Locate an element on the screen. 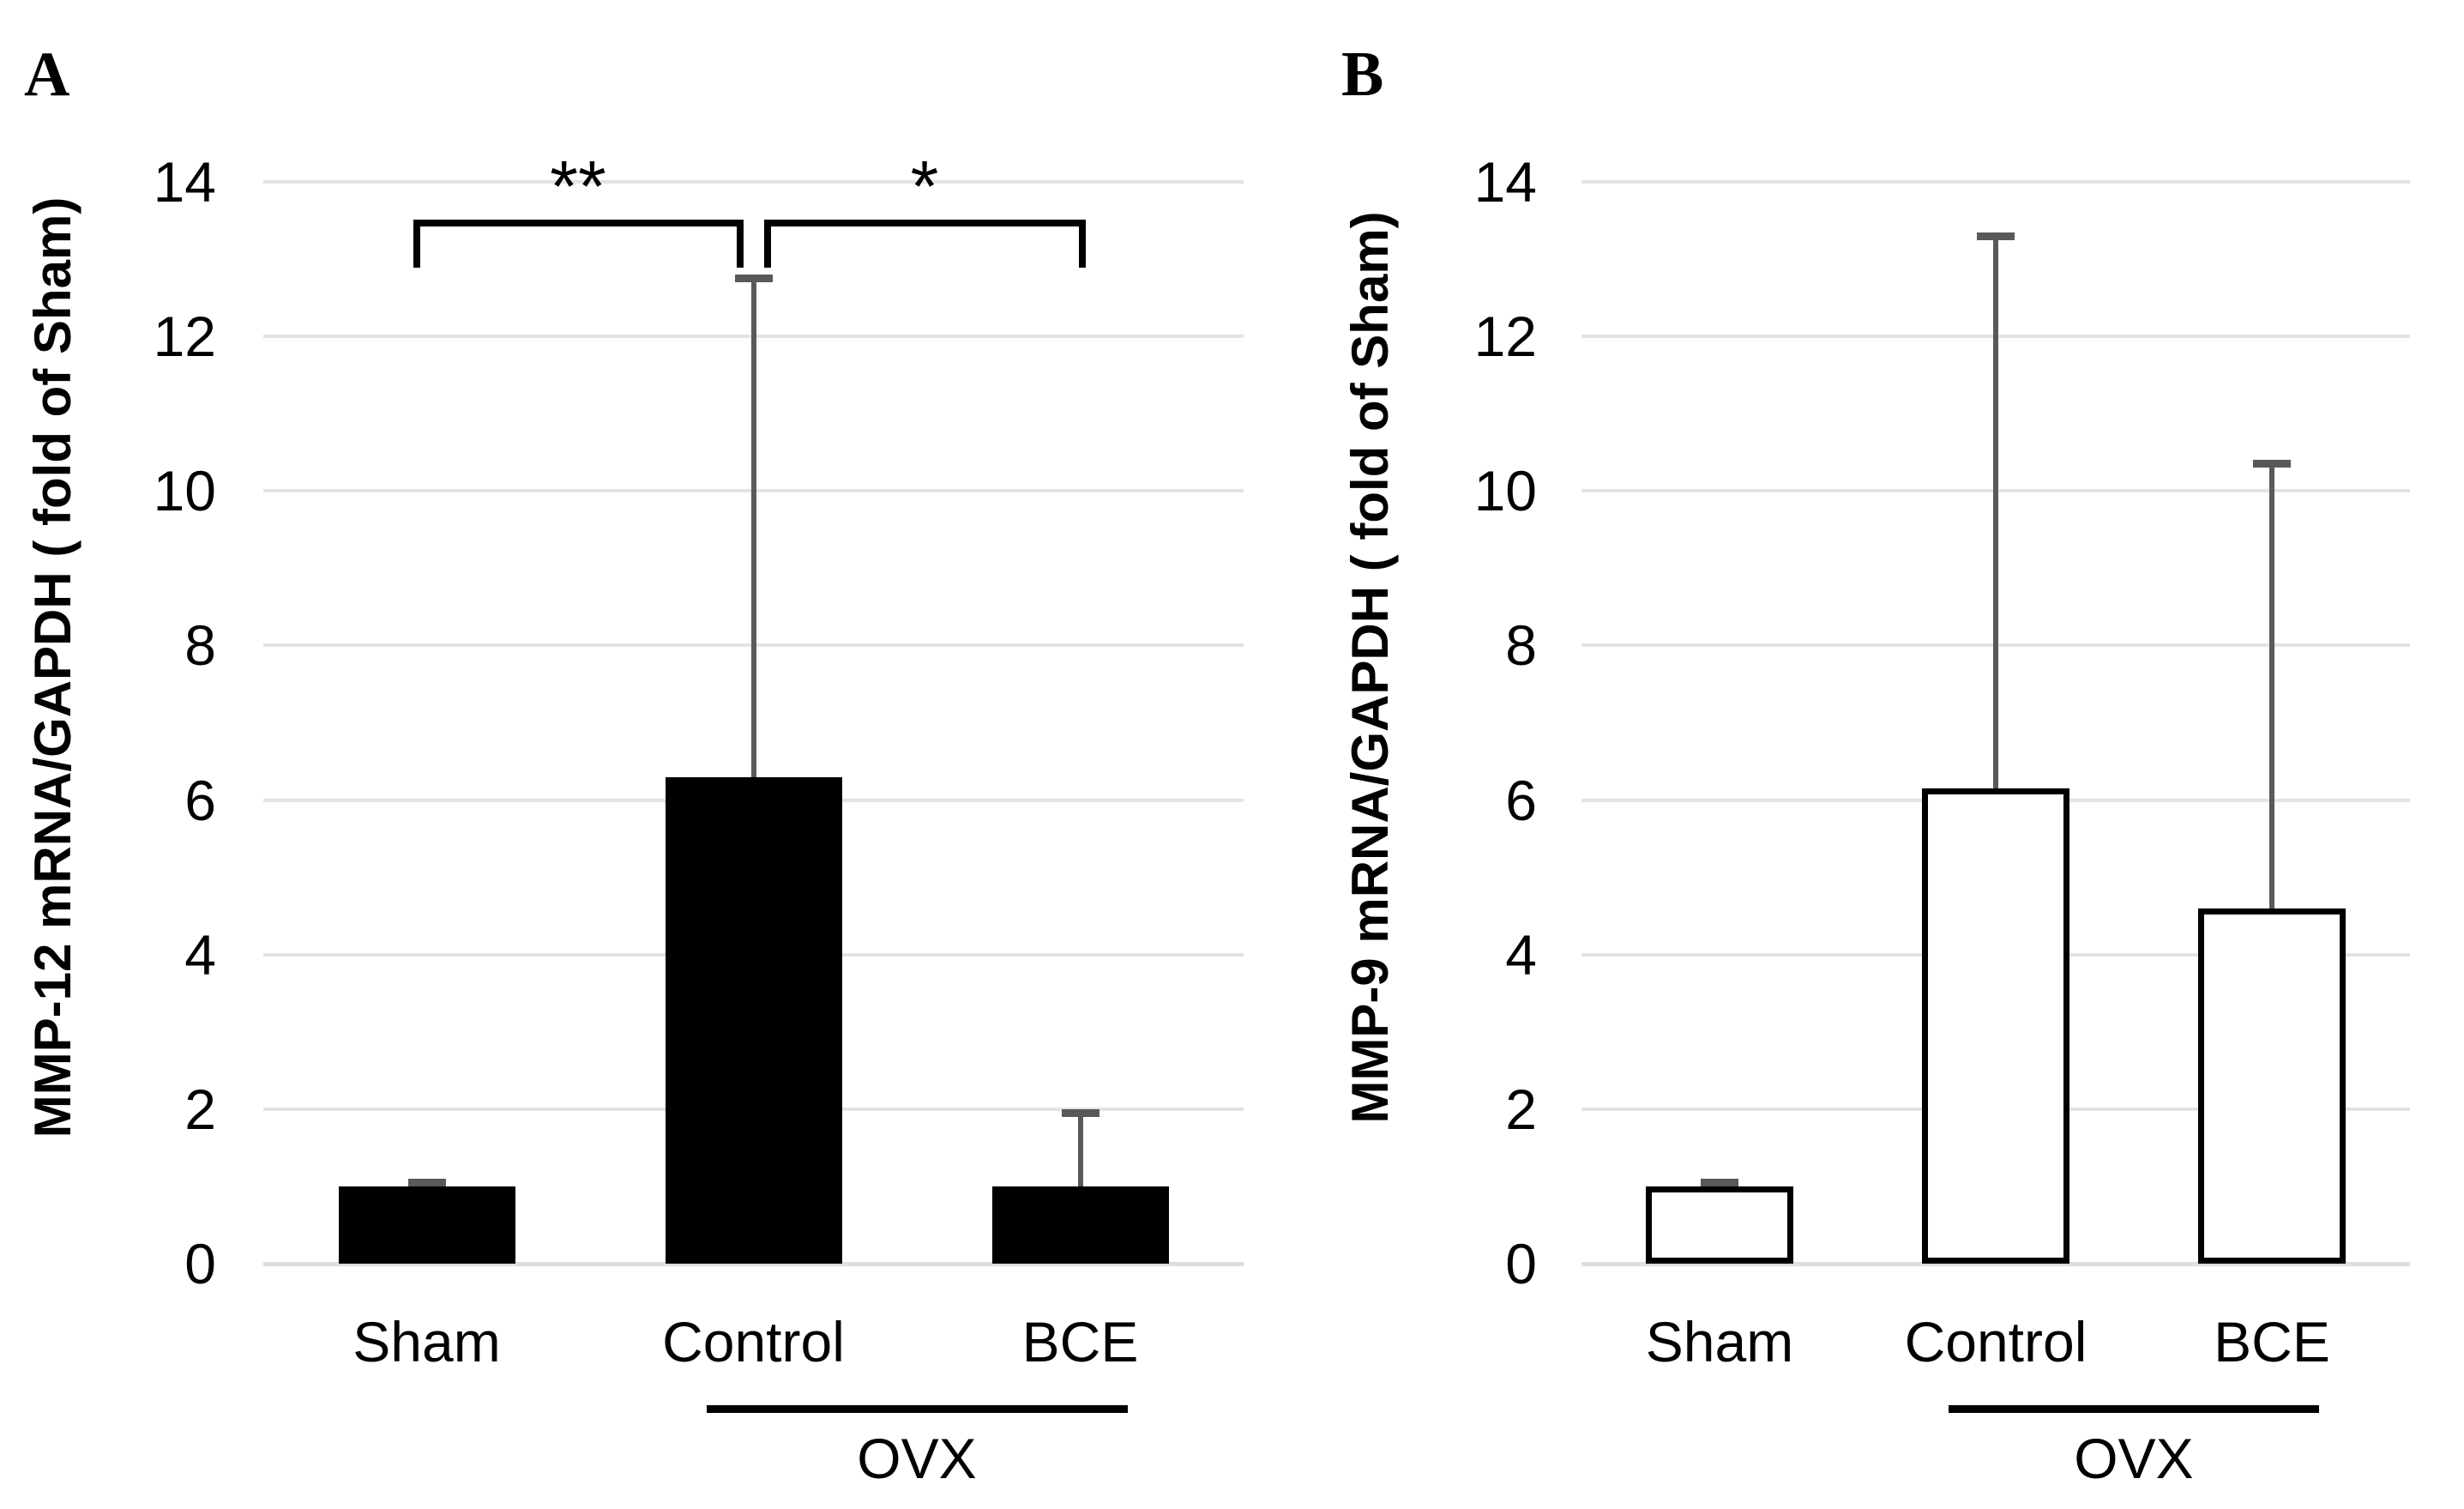  panel-a-error-bar-control is located at coordinates (753, 527).